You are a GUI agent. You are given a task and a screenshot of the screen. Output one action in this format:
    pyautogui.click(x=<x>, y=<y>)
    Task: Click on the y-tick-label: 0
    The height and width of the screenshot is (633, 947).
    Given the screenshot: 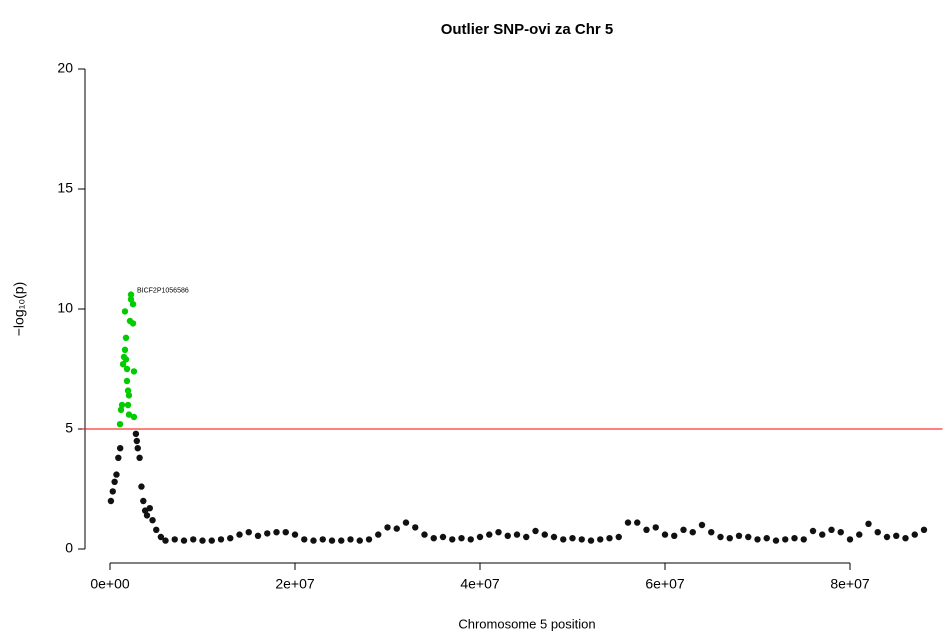 What is the action you would take?
    pyautogui.click(x=69, y=548)
    